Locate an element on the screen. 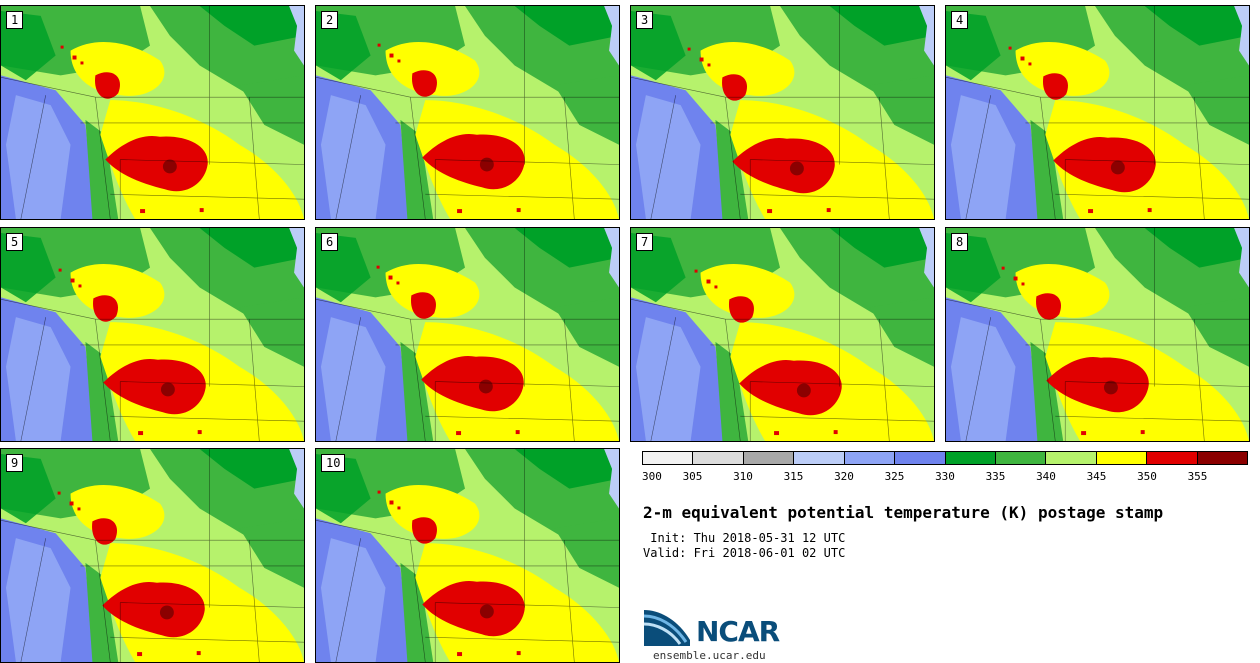  colorbar-tick-label: 305 is located at coordinates (692, 476).